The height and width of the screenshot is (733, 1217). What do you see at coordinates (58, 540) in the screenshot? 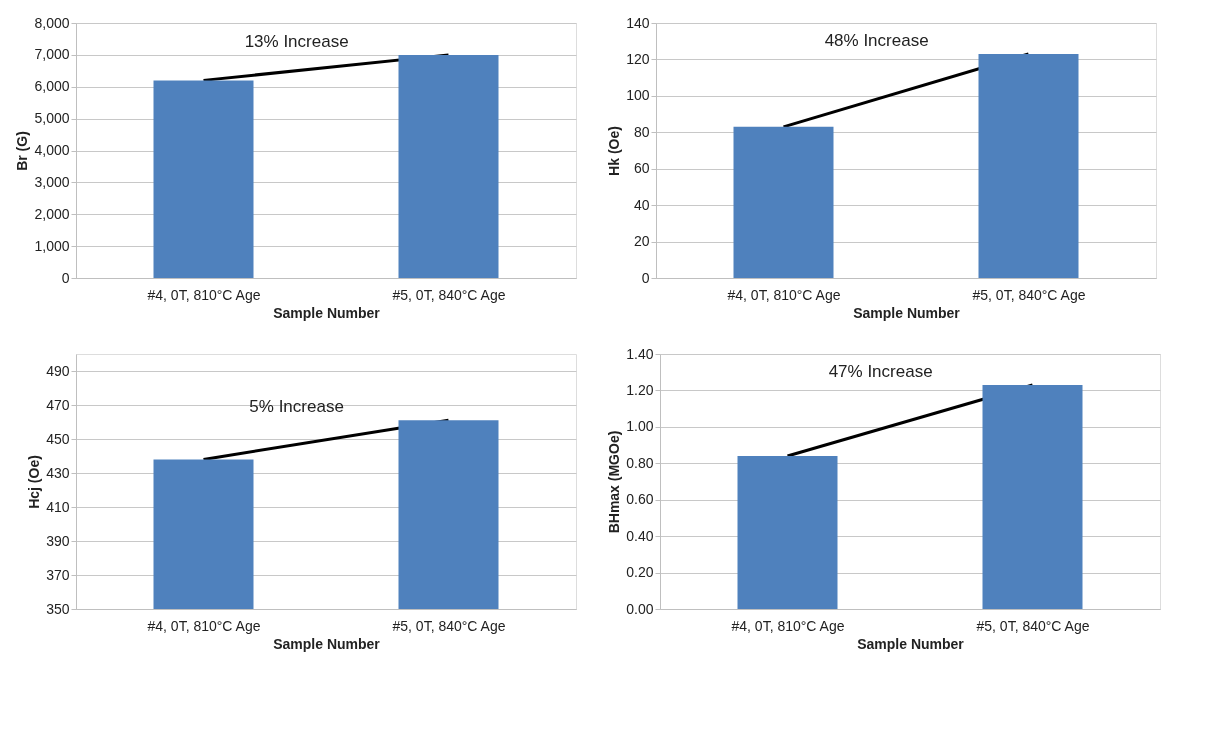
I see `y-tick-label: 390` at bounding box center [58, 540].